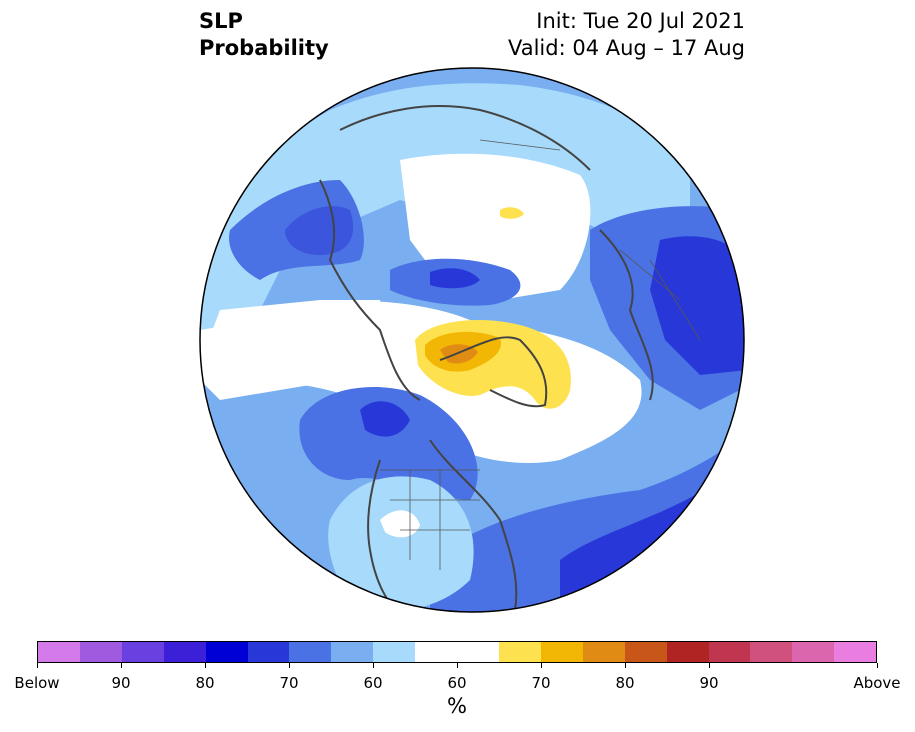 This screenshot has height=732, width=915. What do you see at coordinates (264, 35) in the screenshot?
I see `map-title: SLP Probability` at bounding box center [264, 35].